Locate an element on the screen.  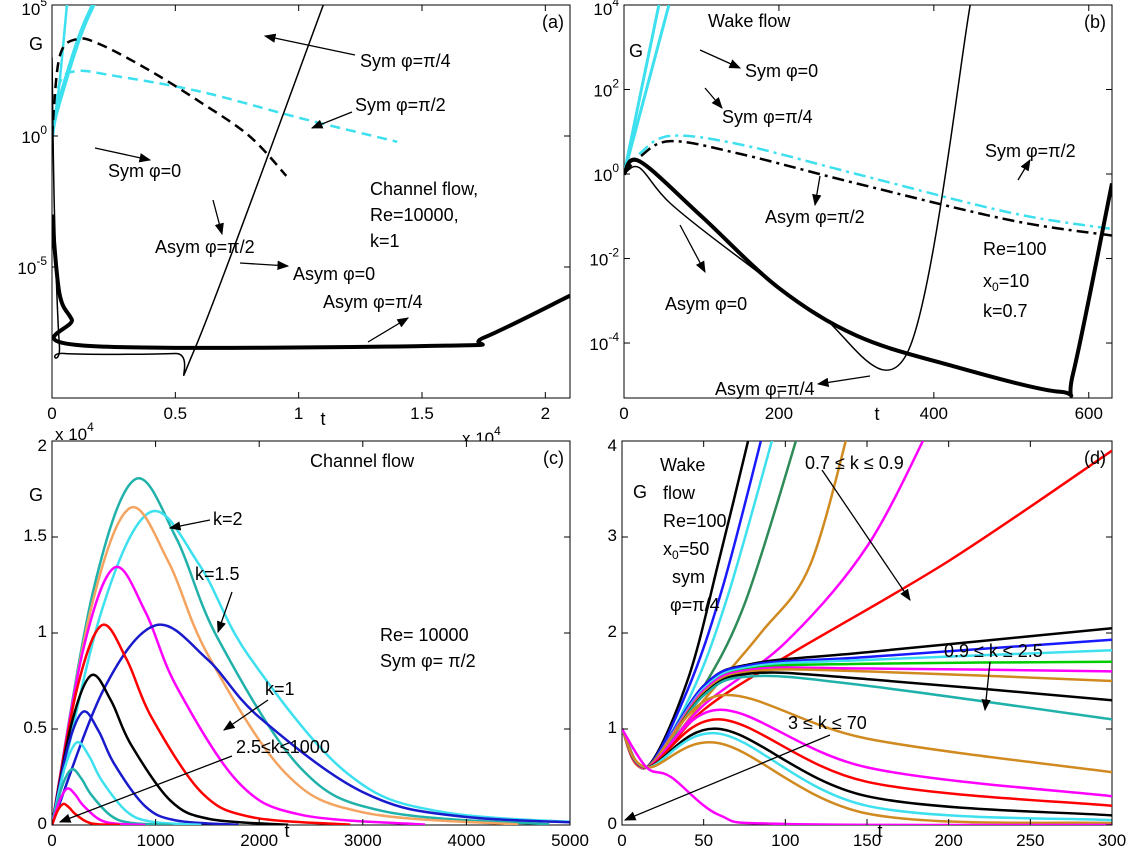
x-tick-label: 1000 is located at coordinates (156, 840).